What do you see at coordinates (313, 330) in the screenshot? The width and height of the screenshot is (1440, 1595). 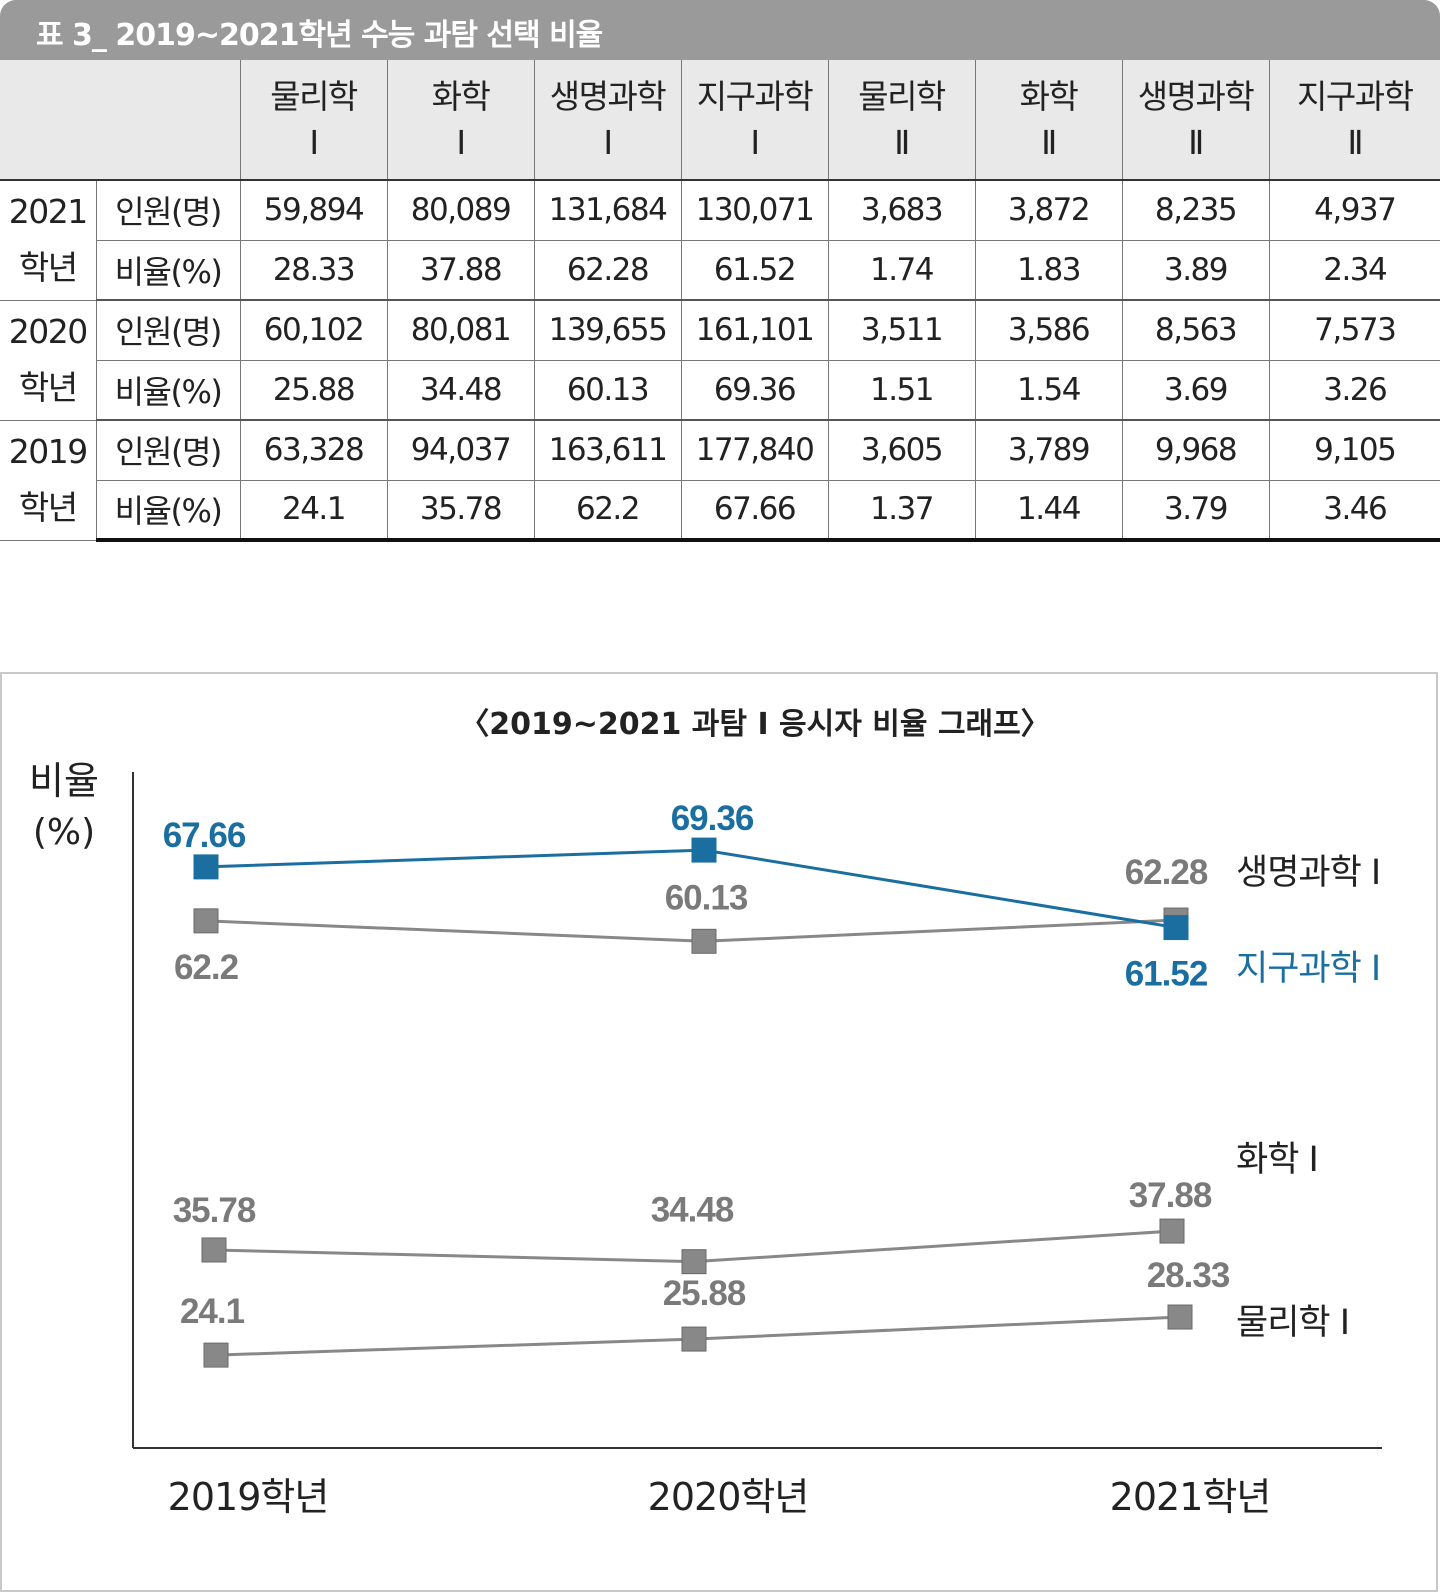 I see `table-cell: 60,102` at bounding box center [313, 330].